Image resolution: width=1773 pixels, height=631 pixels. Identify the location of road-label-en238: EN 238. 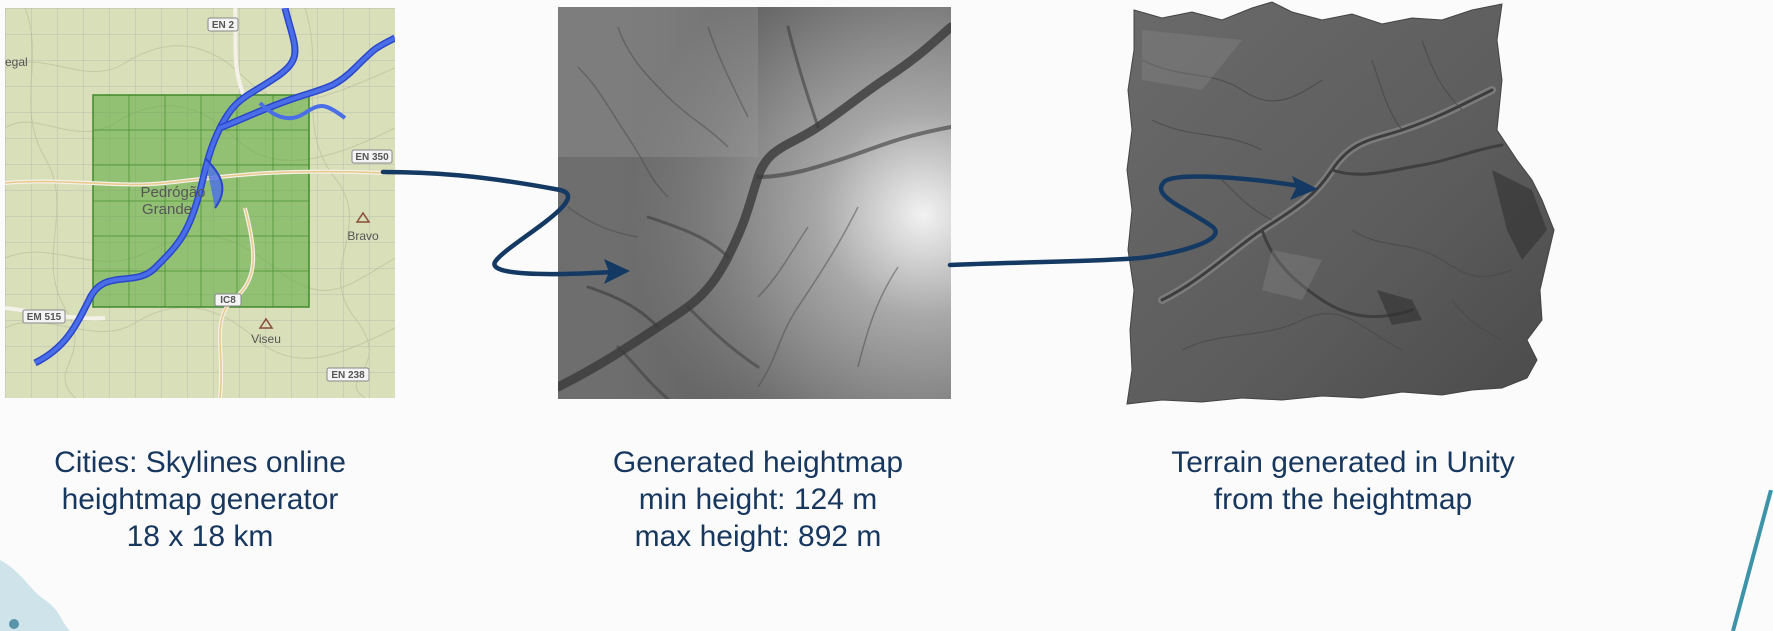
(348, 374).